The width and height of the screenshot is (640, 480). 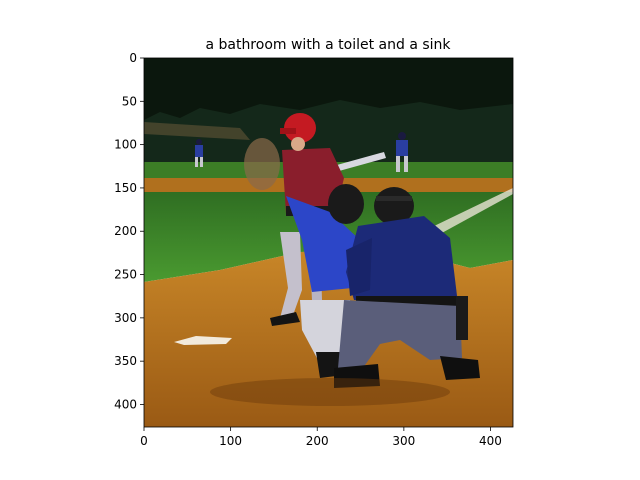 I want to click on foul-line, so click(x=471, y=211).